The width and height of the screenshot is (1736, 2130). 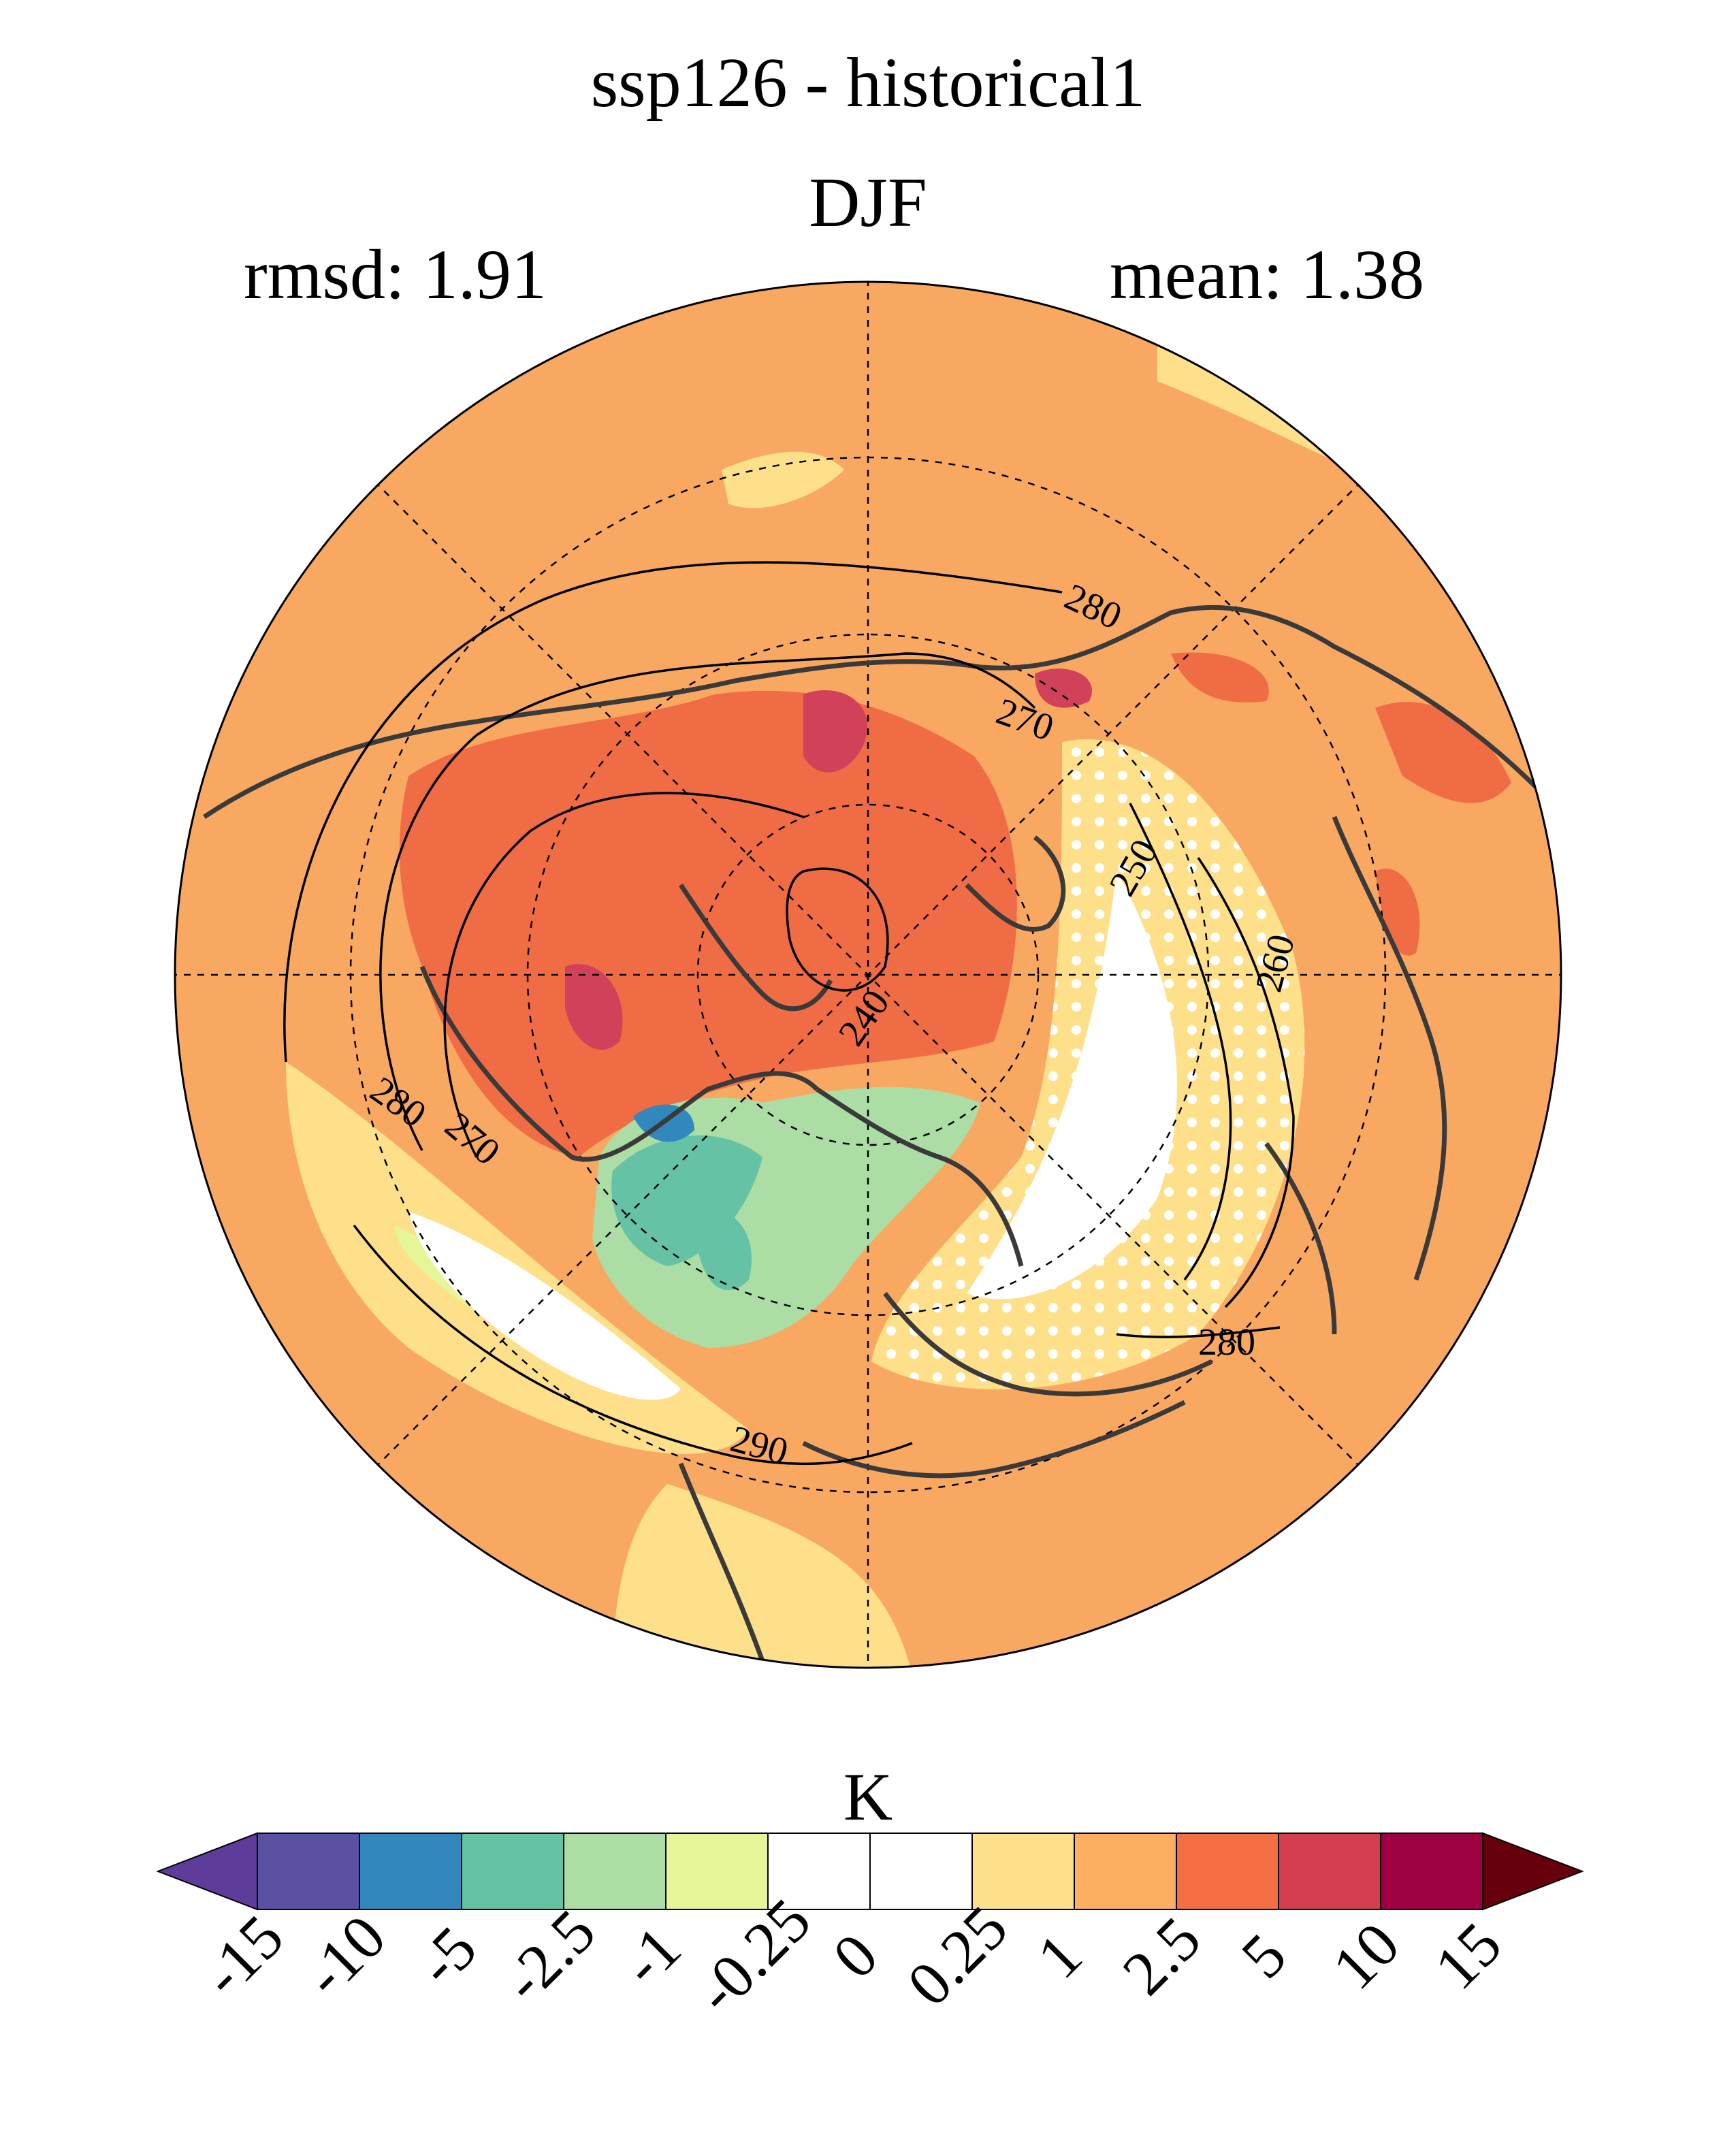 What do you see at coordinates (1072, 1085) in the screenshot?
I see `region-neutral-east` at bounding box center [1072, 1085].